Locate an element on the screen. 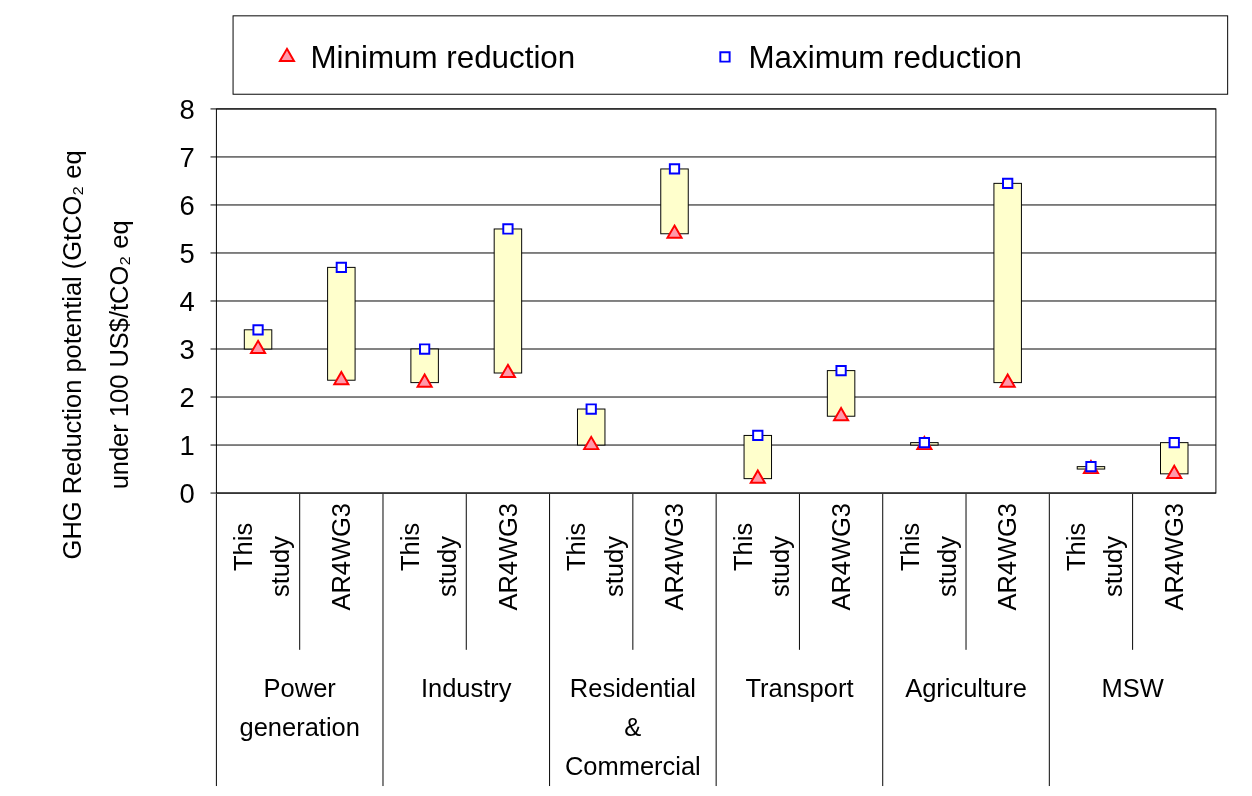 The width and height of the screenshot is (1252, 796). y-tick-label: 0 is located at coordinates (187, 493).